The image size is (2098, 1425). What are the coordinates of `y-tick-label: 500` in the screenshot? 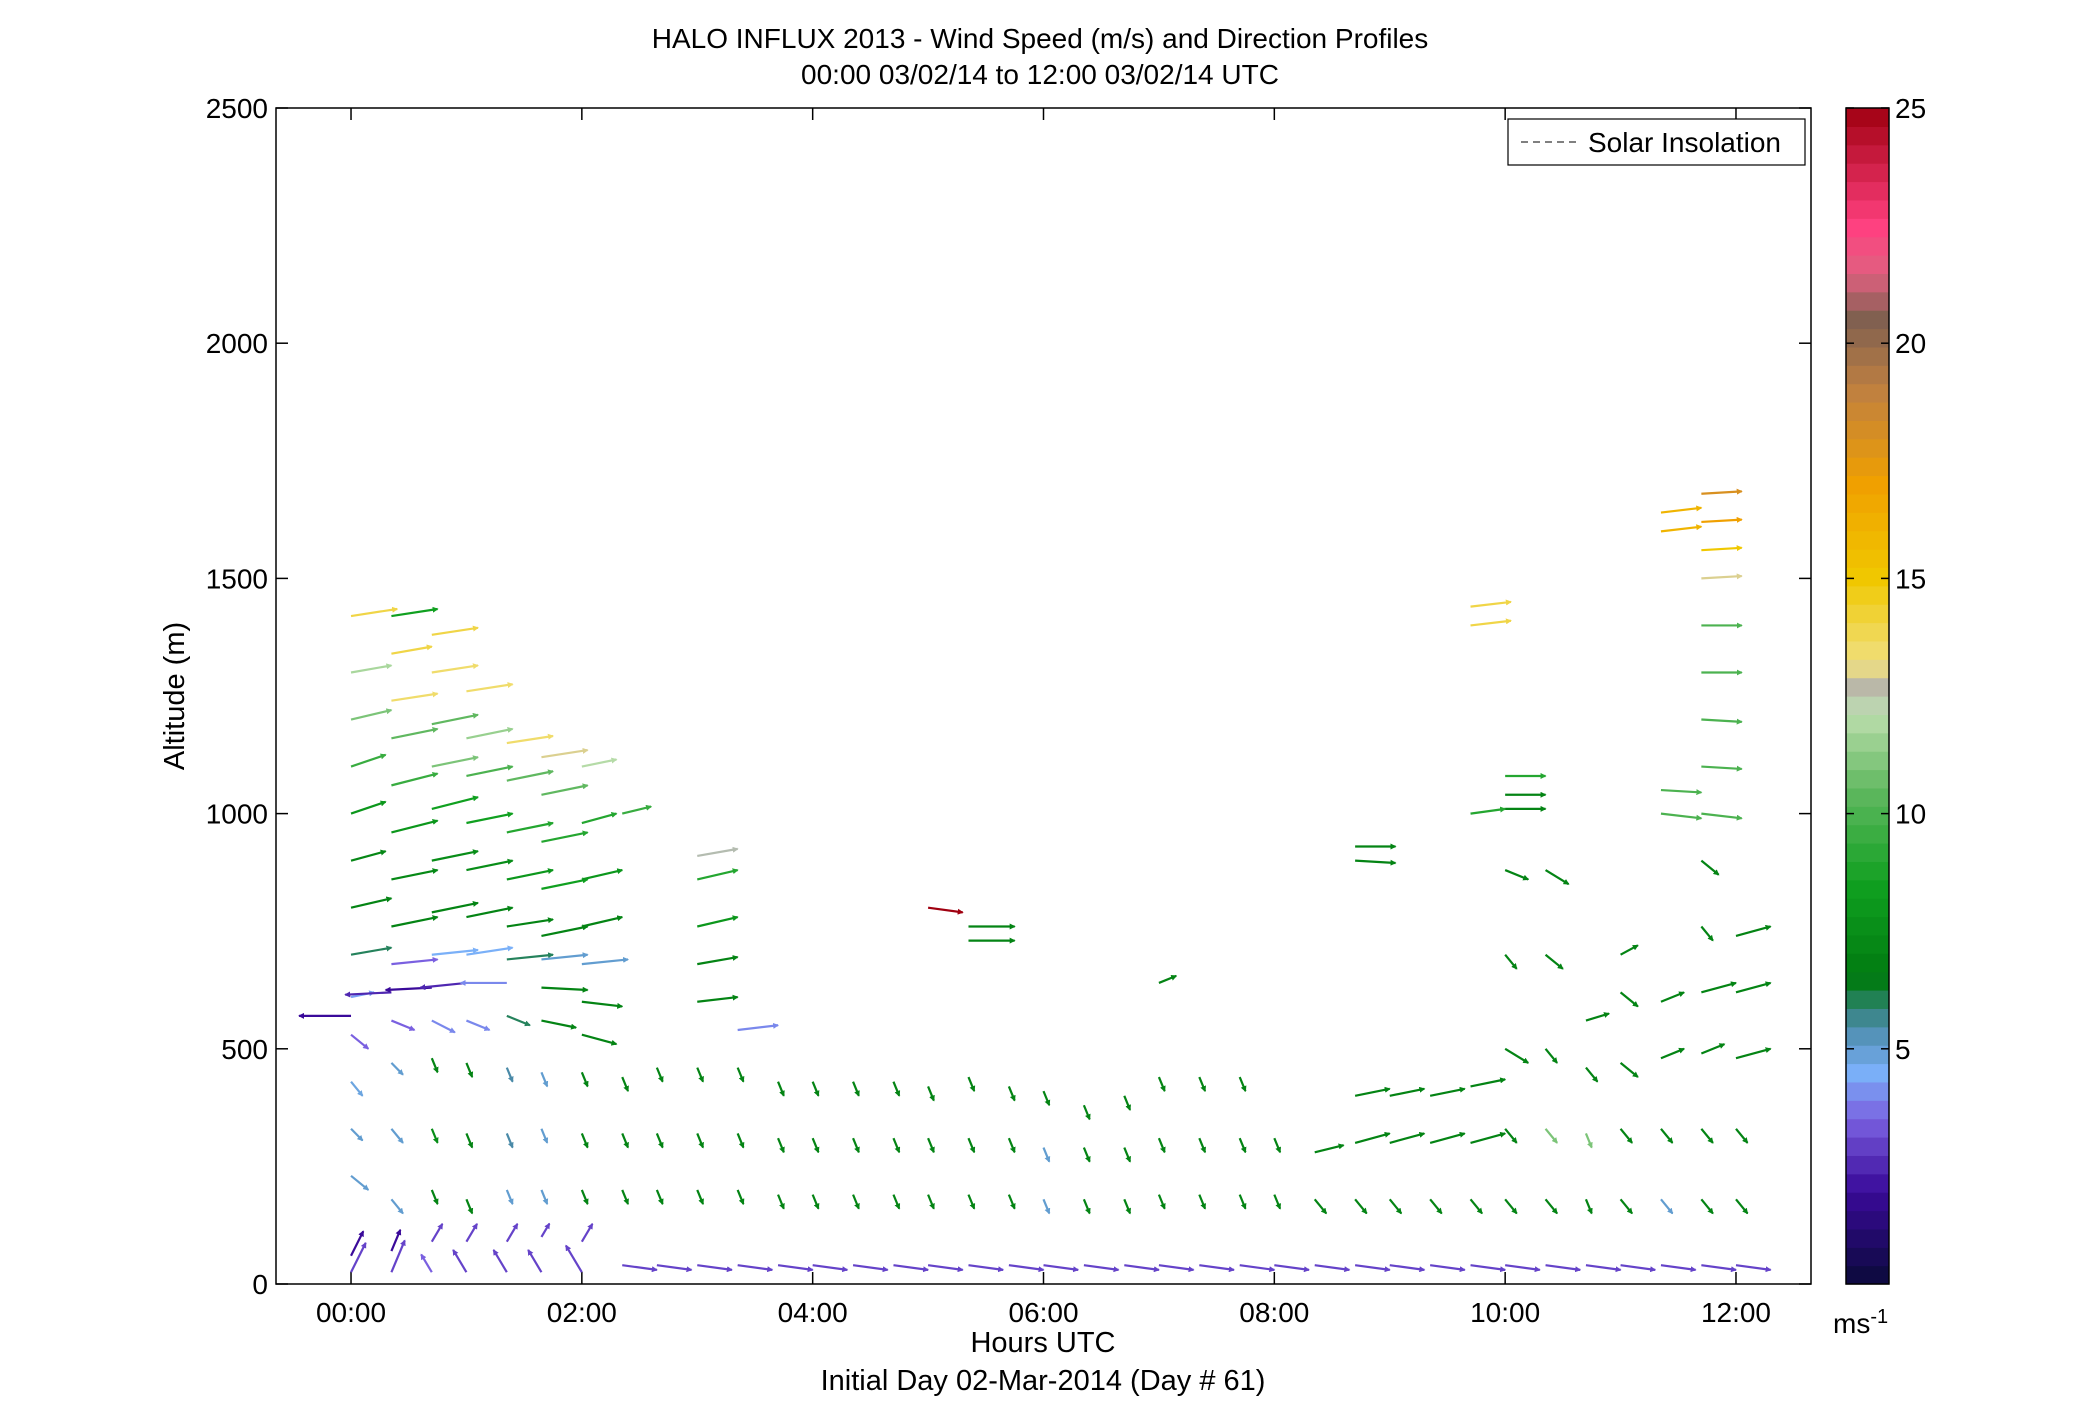 It's located at (244, 1049).